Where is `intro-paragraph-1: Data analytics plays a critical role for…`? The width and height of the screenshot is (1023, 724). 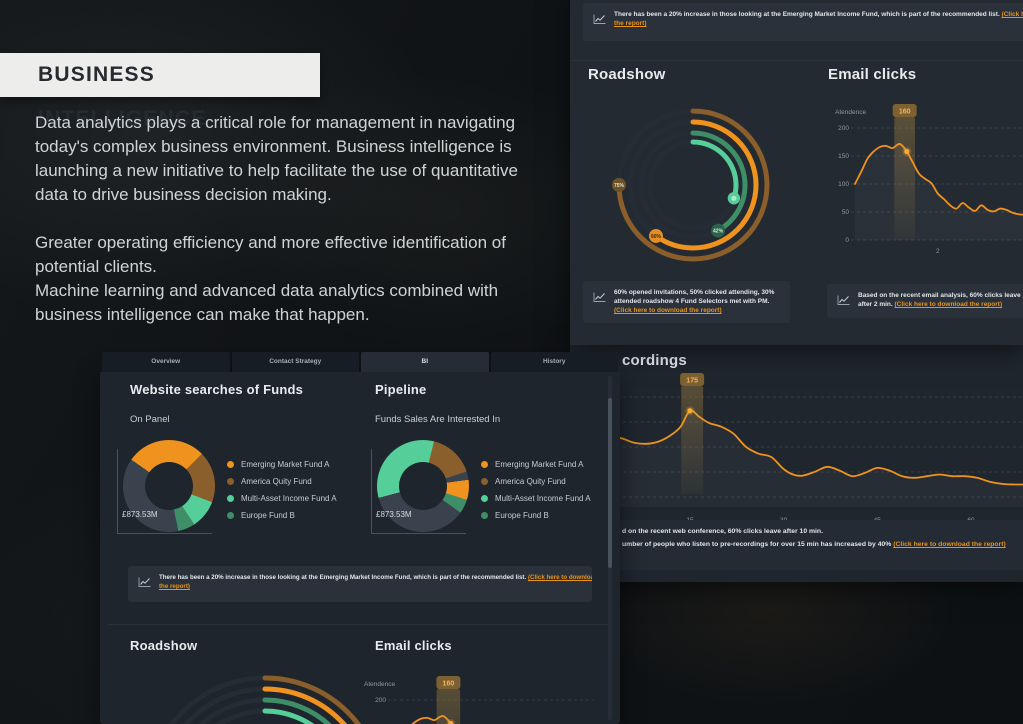
intro-paragraph-1: Data analytics plays a critical role for… is located at coordinates (276, 158).